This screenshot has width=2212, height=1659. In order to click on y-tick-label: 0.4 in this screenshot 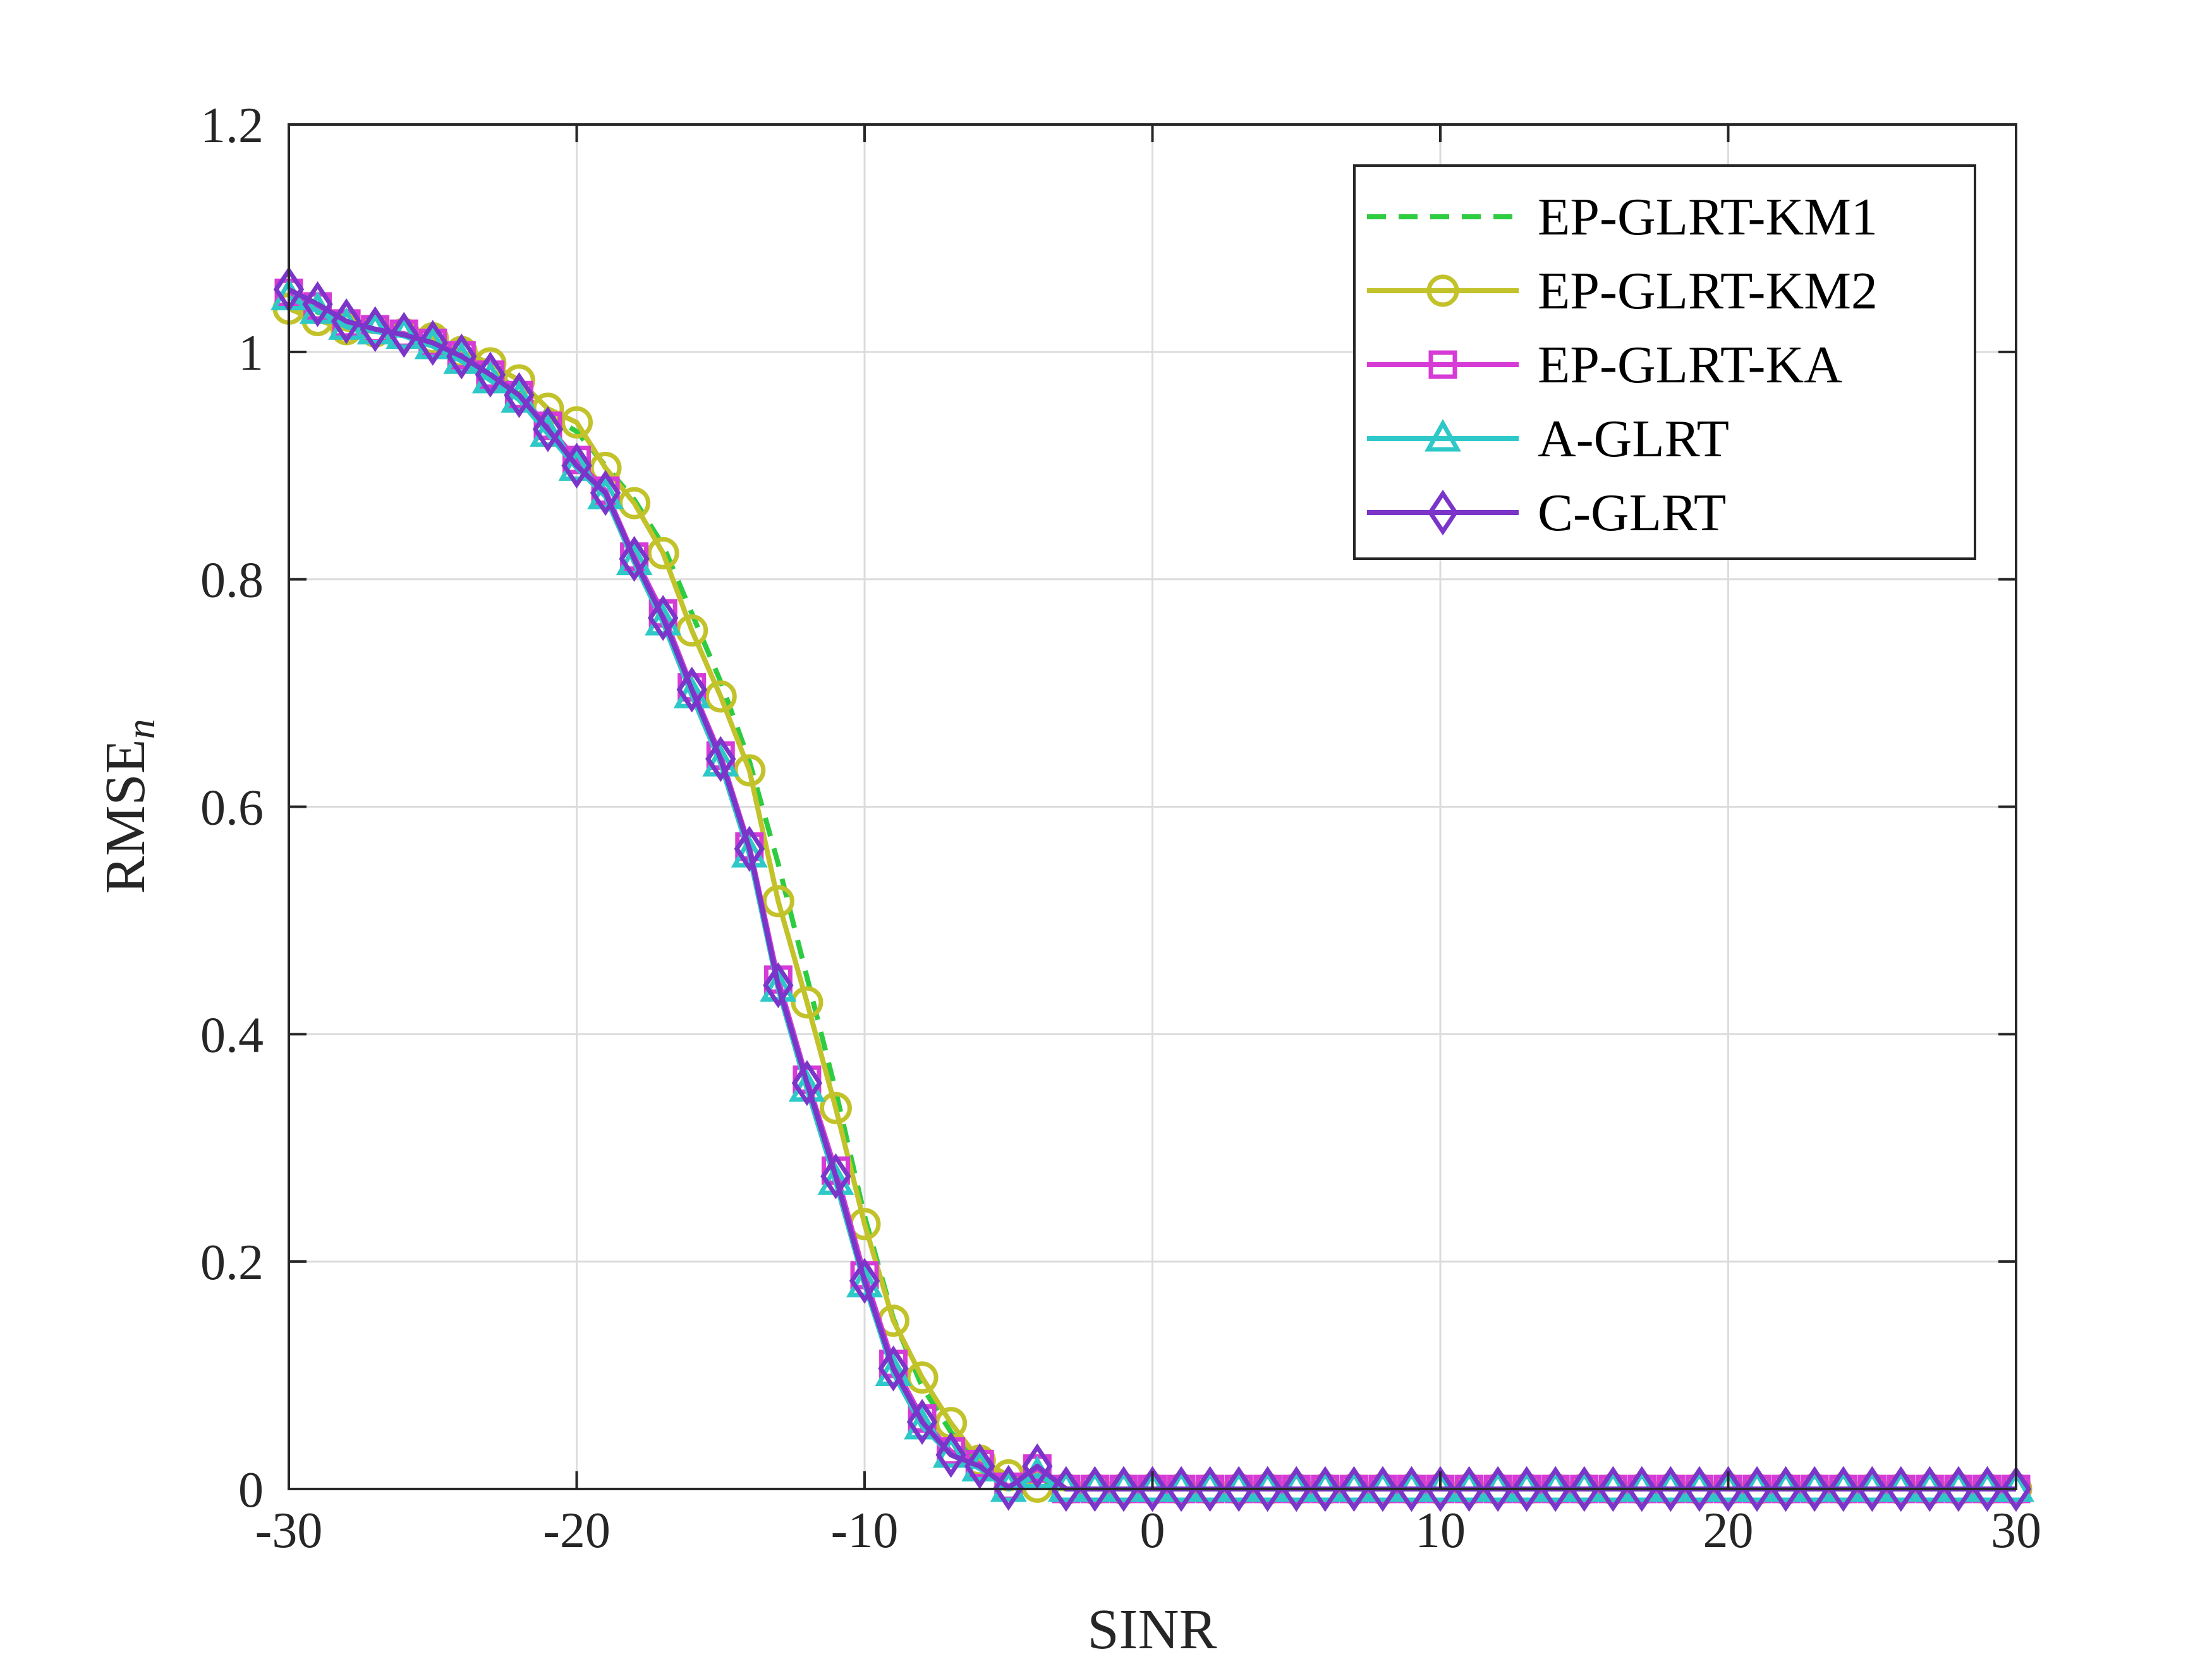, I will do `click(232, 1035)`.